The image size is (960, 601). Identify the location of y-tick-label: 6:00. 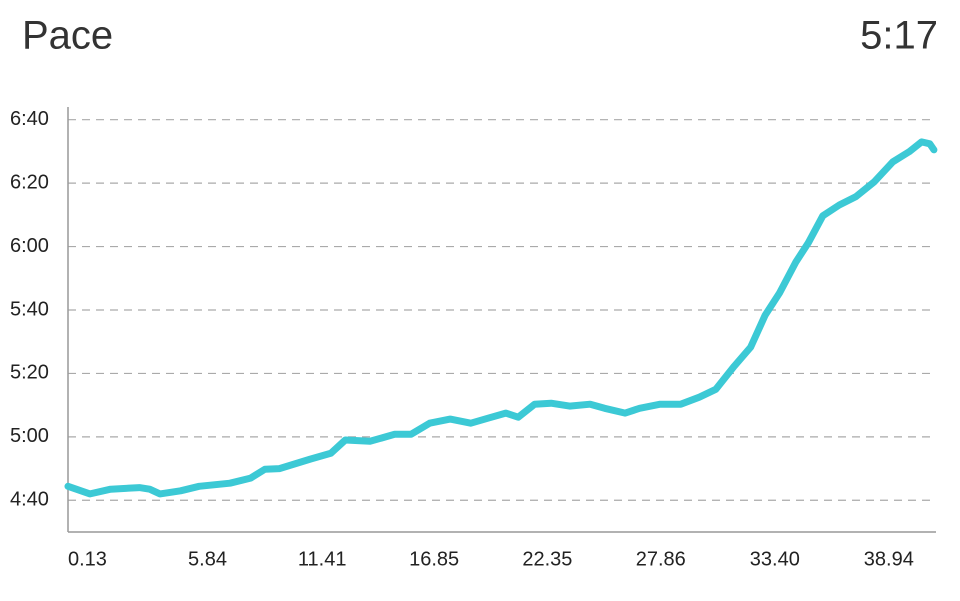
(29, 246).